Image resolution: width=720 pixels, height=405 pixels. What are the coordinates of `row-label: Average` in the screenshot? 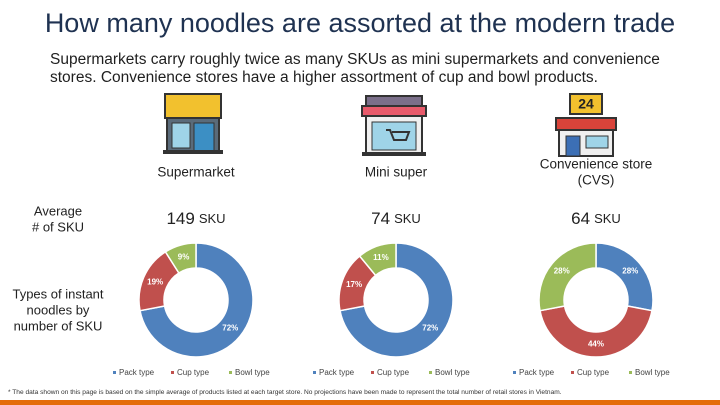 It's located at (58, 210).